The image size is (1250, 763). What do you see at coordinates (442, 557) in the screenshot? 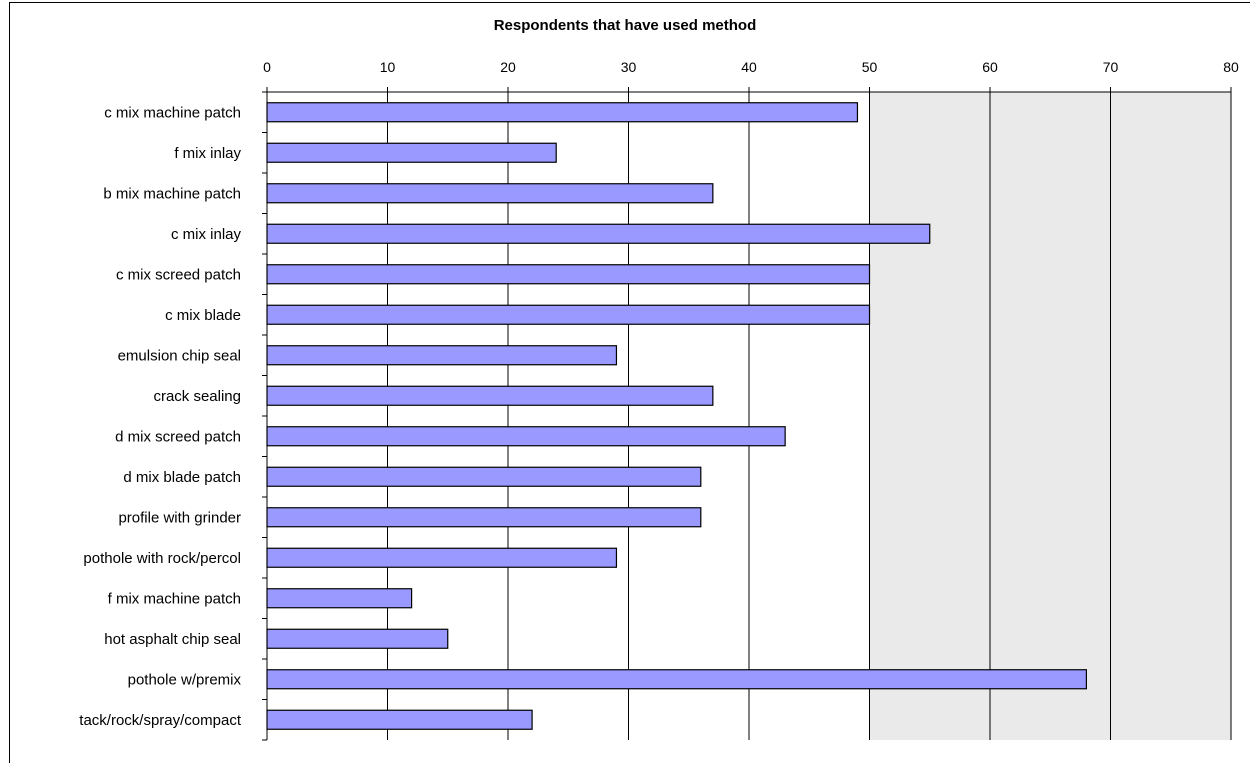
I see `bar-pothole-with-rock-percol` at bounding box center [442, 557].